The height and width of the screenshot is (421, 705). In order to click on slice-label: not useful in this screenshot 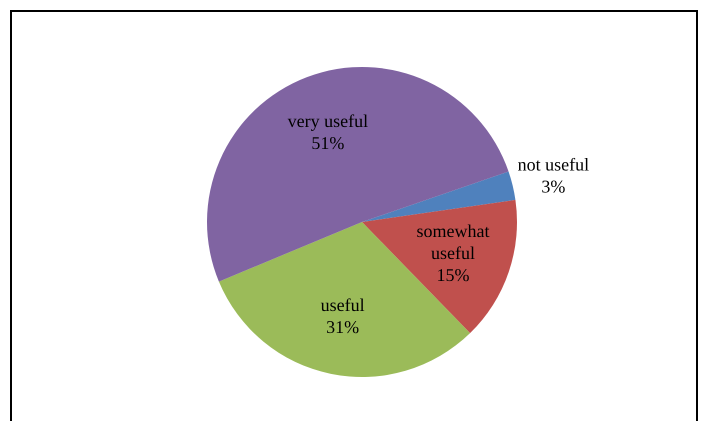, I will do `click(554, 164)`.